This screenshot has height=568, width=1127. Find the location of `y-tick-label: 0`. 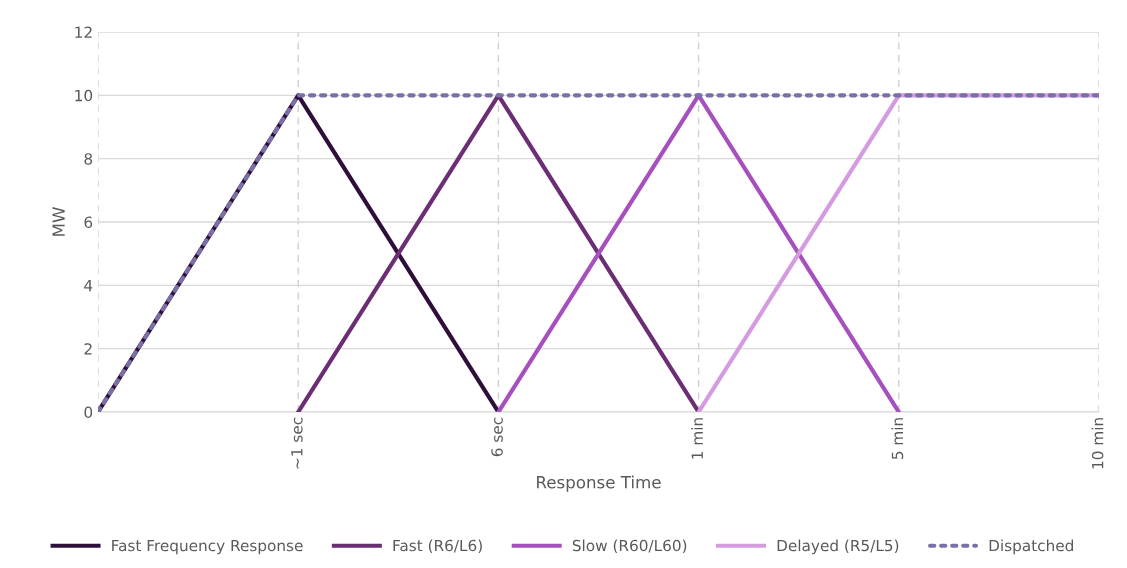

y-tick-label: 0 is located at coordinates (88, 412).